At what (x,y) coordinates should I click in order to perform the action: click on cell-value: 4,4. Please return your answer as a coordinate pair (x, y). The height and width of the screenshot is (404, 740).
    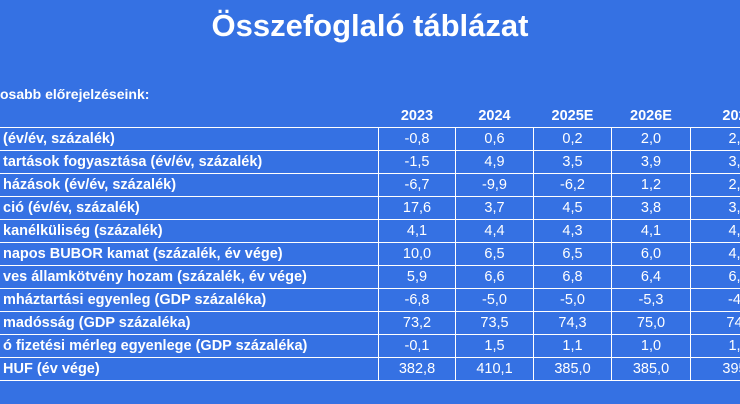
    Looking at the image, I should click on (494, 231).